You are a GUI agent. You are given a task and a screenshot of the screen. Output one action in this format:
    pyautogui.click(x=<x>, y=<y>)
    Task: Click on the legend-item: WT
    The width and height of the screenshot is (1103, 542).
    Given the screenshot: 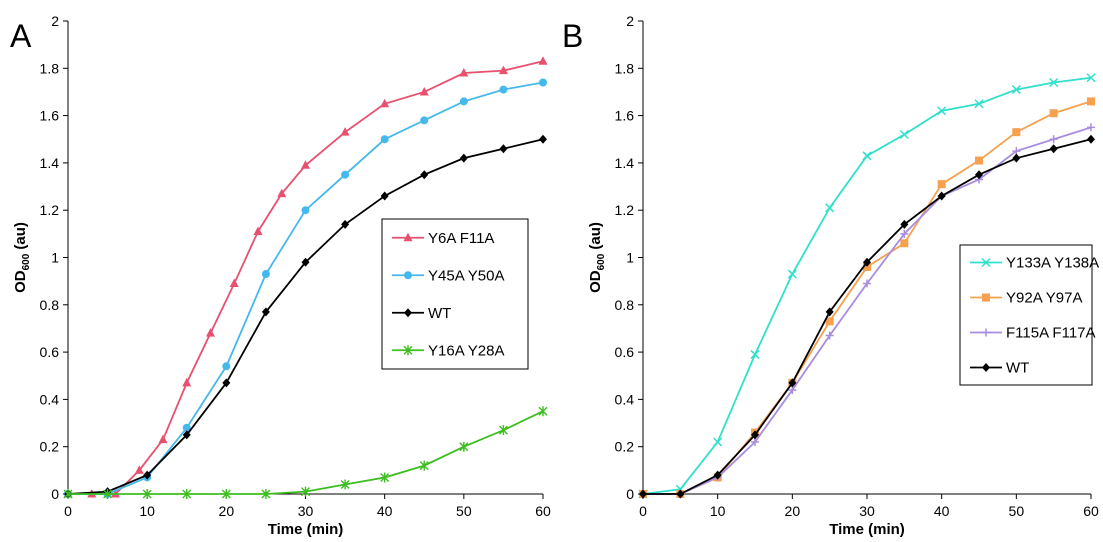 What is the action you would take?
    pyautogui.click(x=421, y=313)
    